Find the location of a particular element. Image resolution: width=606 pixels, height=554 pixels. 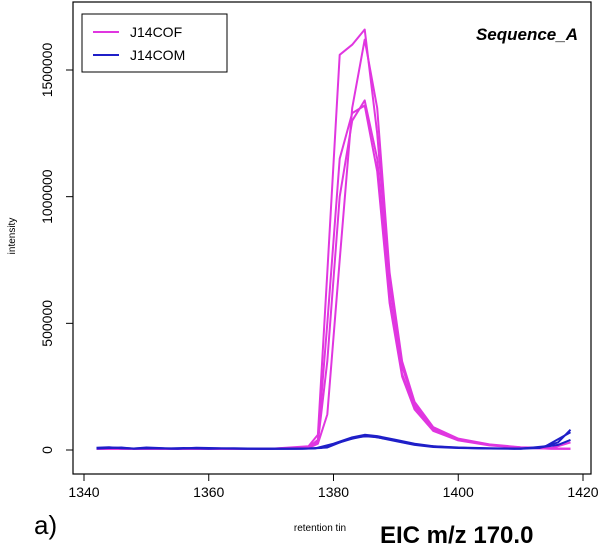

chart-title: Sequence_A is located at coordinates (527, 34).